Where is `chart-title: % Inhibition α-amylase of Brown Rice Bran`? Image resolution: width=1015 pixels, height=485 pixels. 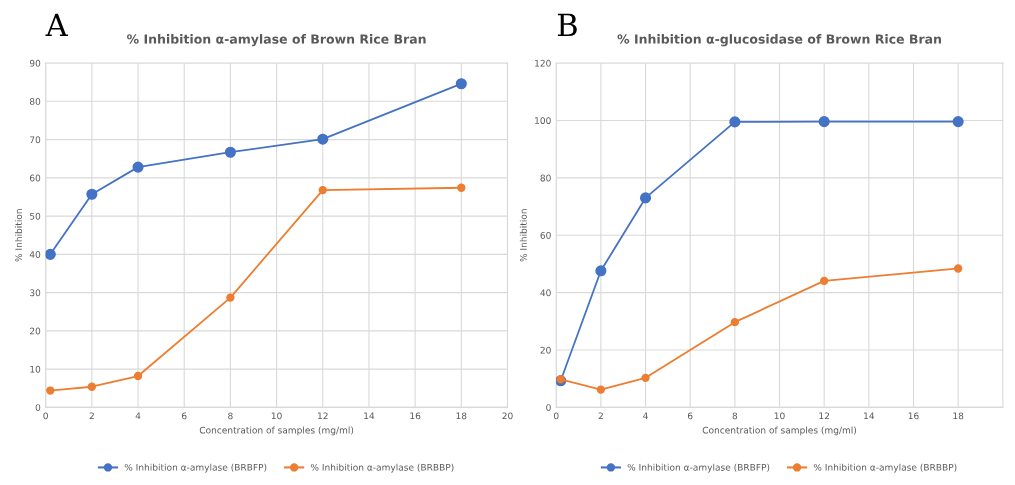
chart-title: % Inhibition α-amylase of Brown Rice Bran is located at coordinates (276, 40).